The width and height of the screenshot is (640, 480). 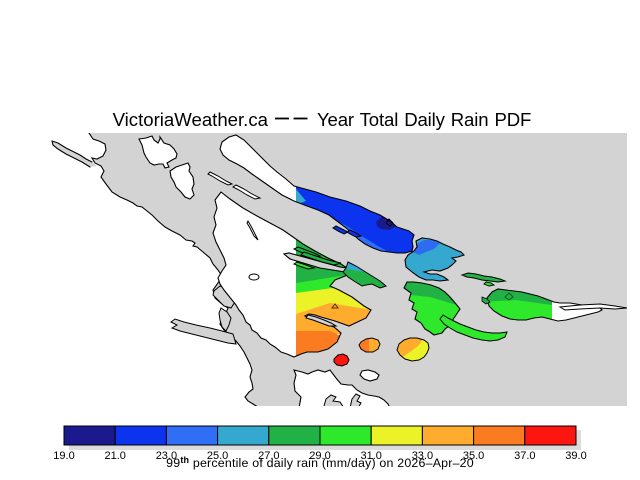 I want to click on svg-text: 37.0, so click(x=524, y=456).